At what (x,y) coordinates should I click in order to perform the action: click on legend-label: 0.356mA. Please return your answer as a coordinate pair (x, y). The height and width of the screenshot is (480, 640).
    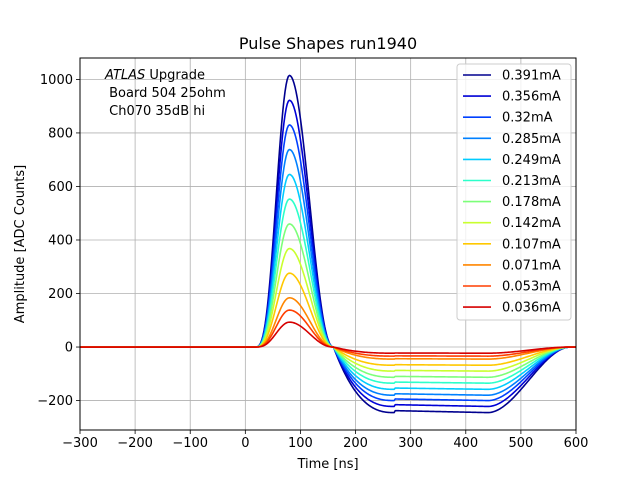
    Looking at the image, I should click on (531, 97).